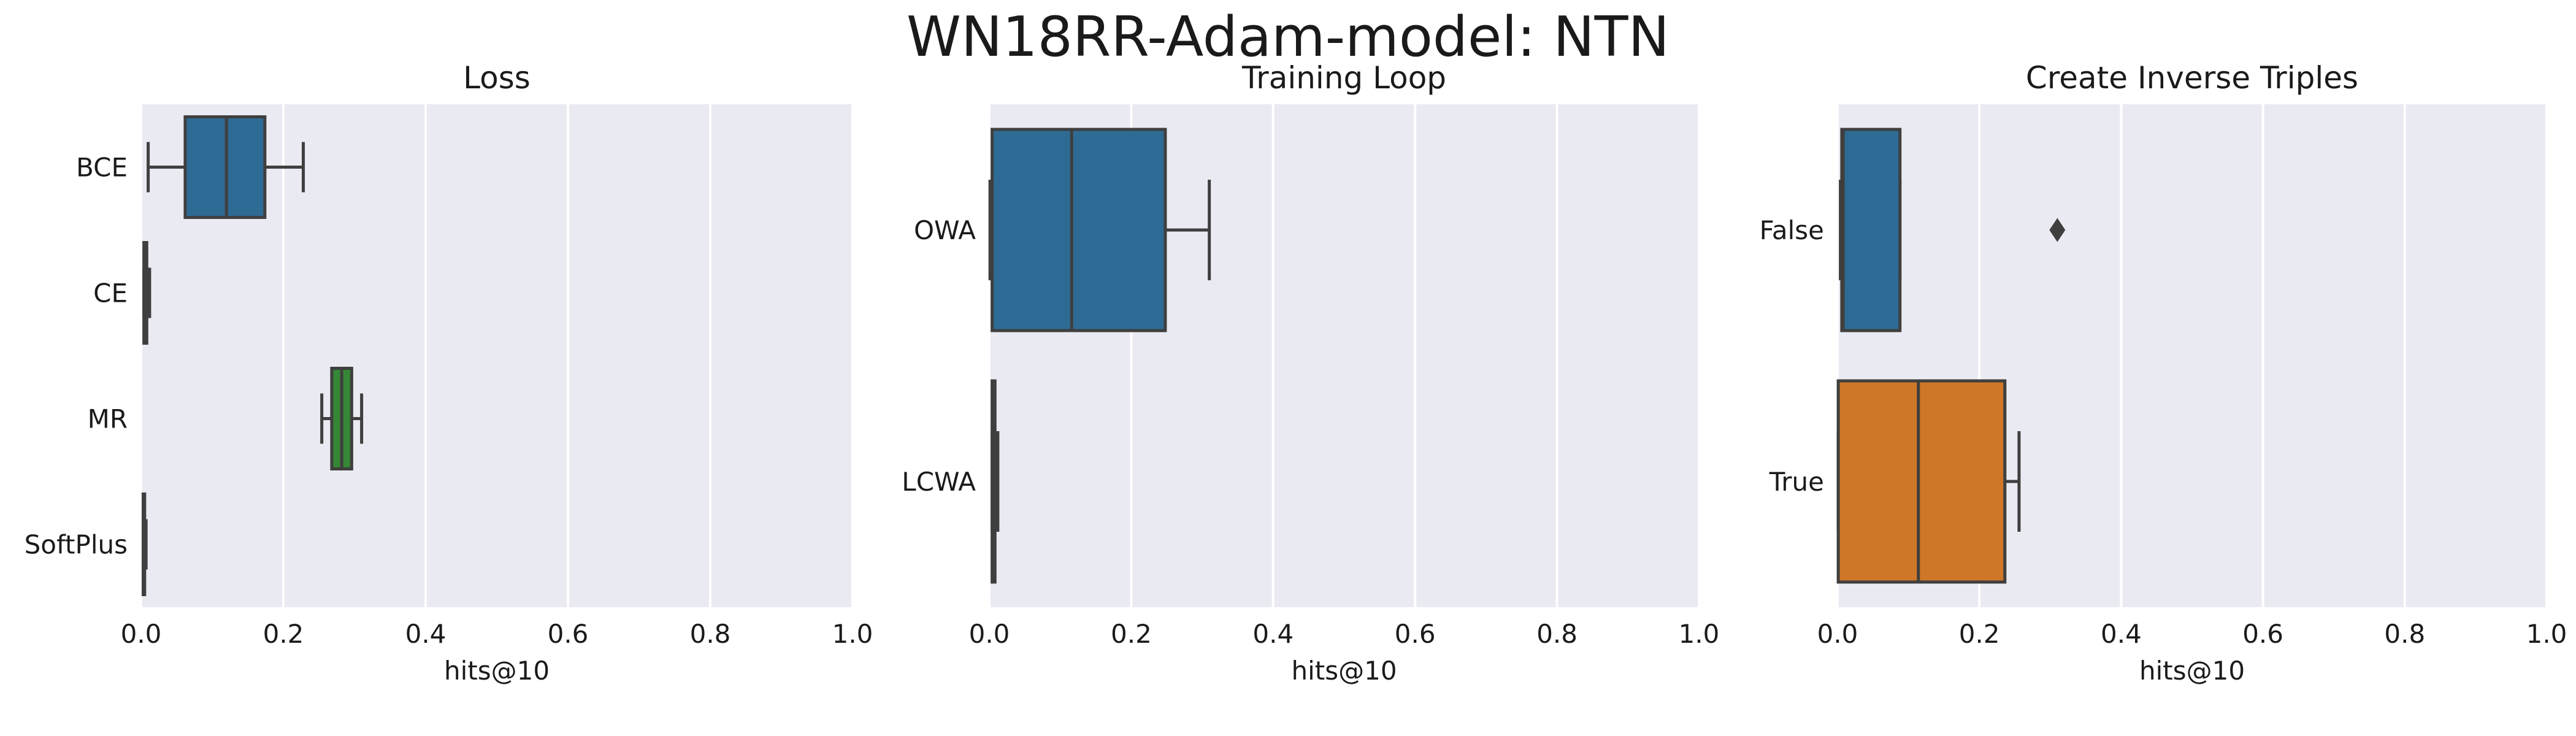 This screenshot has width=2576, height=736. I want to click on y-tick-label: CE, so click(110, 293).